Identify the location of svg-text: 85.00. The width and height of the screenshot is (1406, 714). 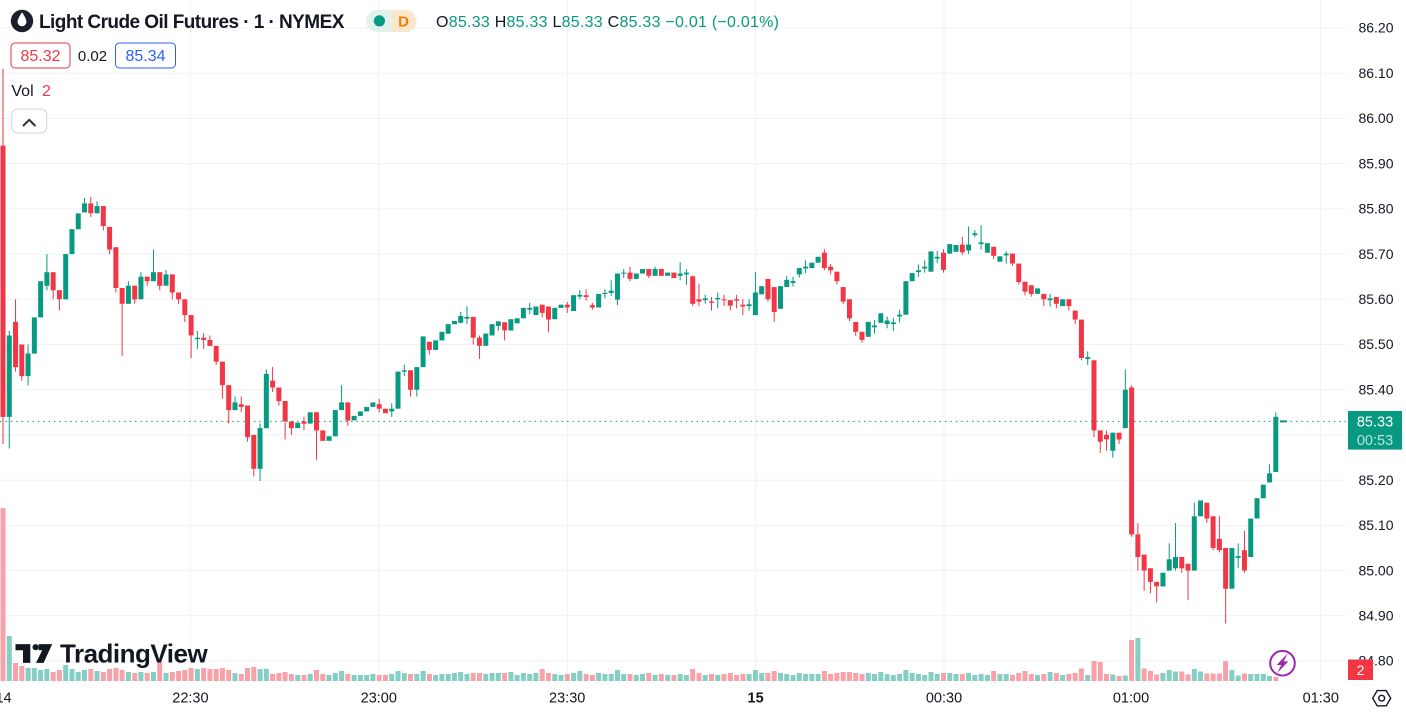
(1375, 570).